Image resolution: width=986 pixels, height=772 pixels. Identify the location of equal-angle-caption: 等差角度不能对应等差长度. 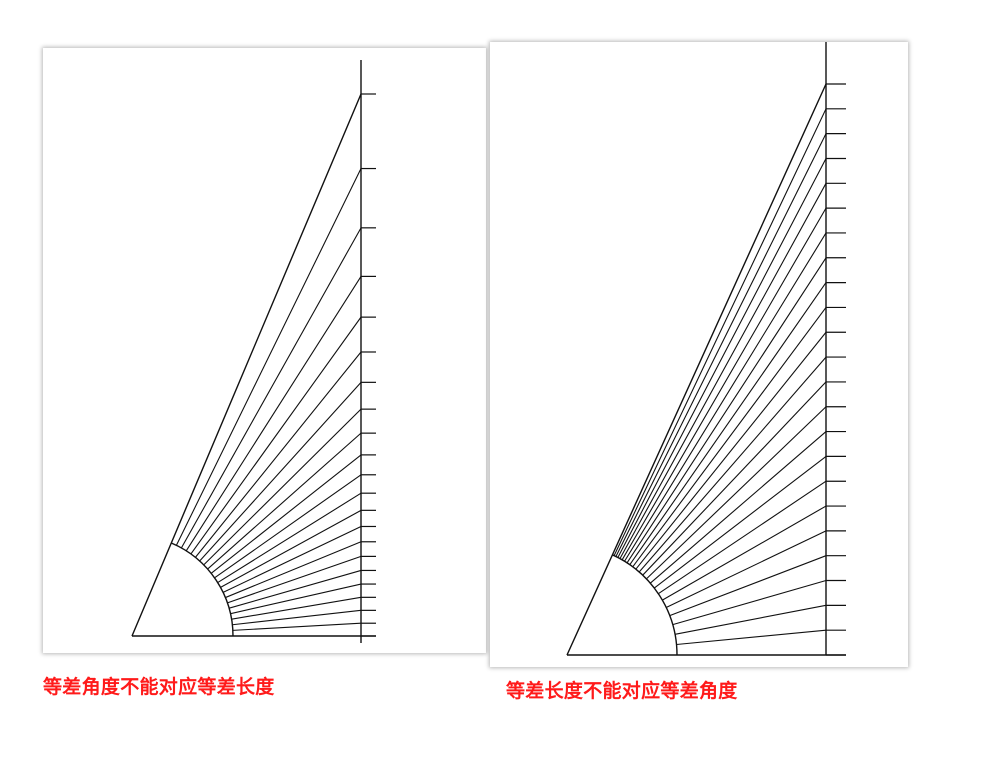
(159, 687).